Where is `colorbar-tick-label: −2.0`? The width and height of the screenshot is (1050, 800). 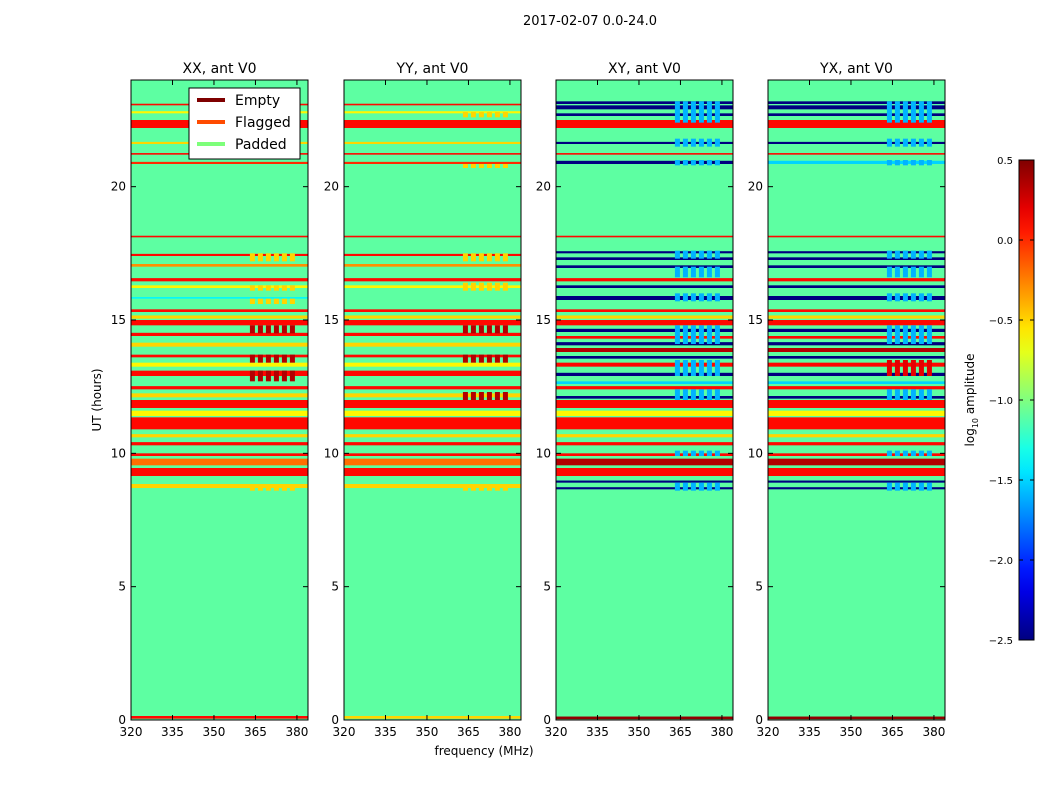
colorbar-tick-label: −2.0 is located at coordinates (1001, 561).